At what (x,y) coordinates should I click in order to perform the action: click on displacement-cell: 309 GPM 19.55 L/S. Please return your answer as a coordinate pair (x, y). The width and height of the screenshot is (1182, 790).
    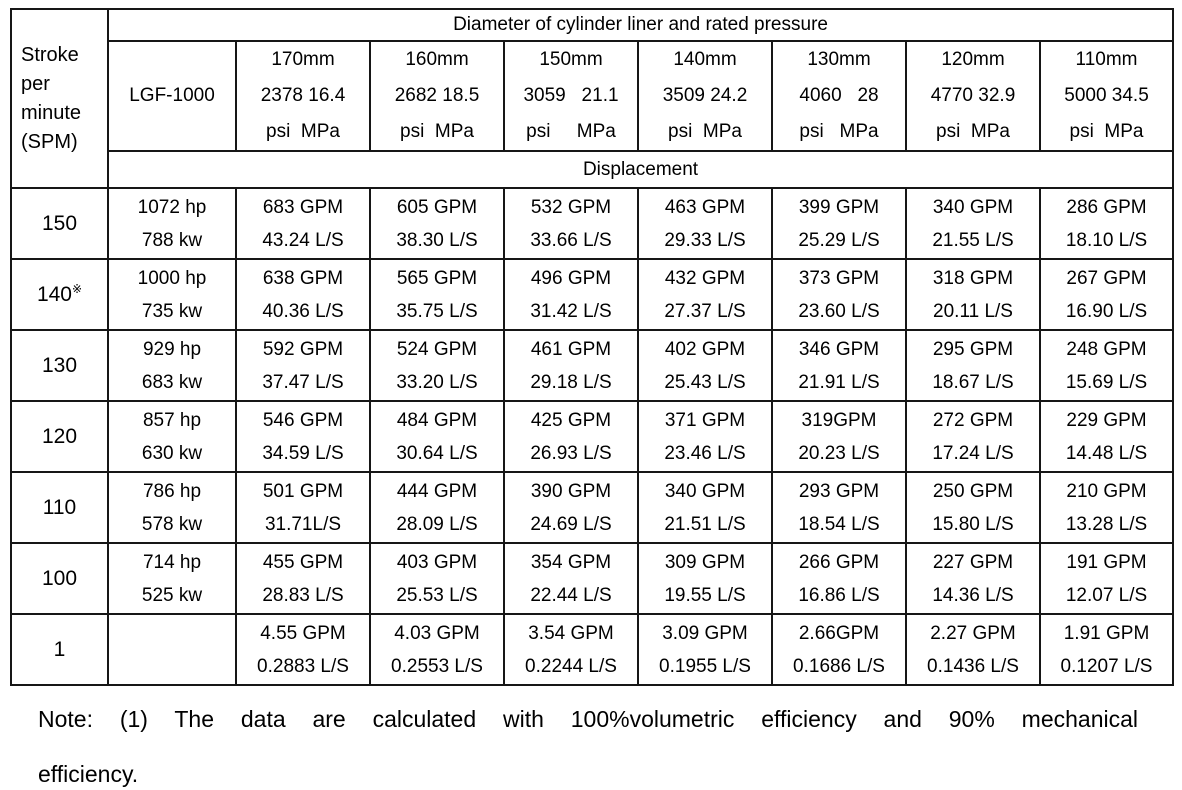
    Looking at the image, I should click on (705, 578).